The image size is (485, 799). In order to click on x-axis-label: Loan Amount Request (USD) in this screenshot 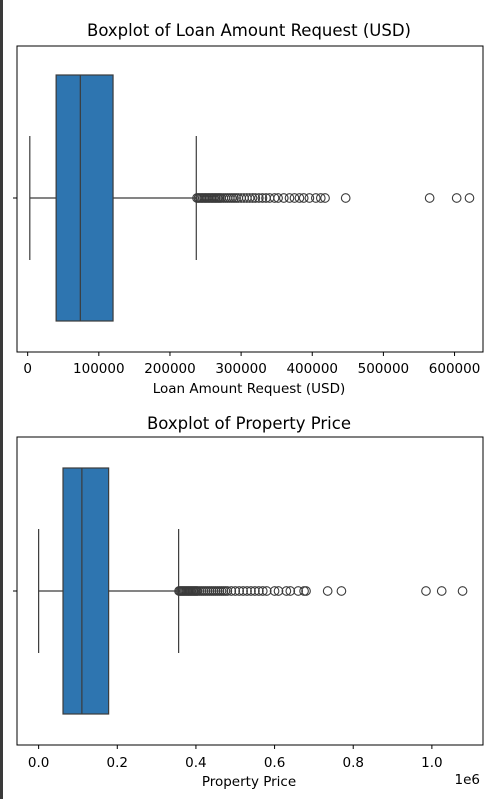, I will do `click(249, 389)`.